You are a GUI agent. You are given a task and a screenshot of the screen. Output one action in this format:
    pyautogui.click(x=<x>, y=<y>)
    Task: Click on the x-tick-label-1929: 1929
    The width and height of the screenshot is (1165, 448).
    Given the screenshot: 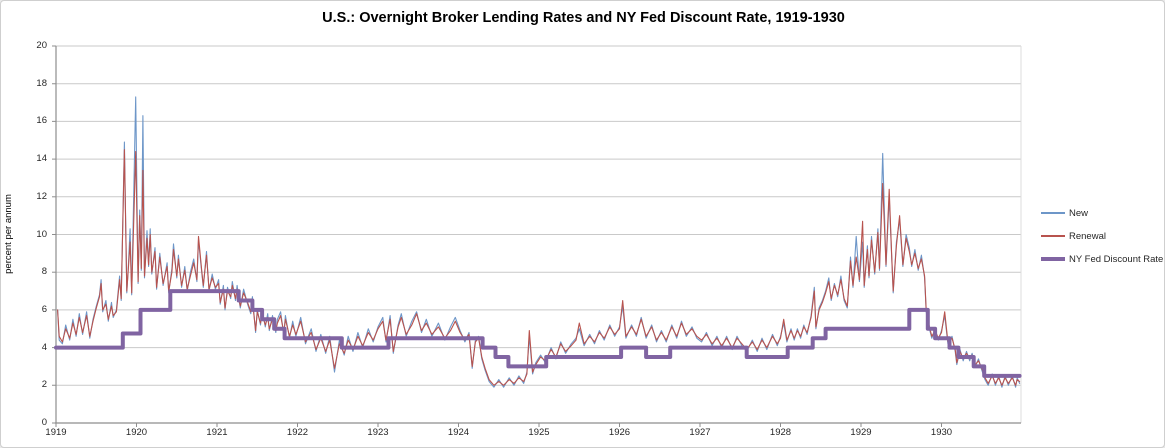 What is the action you would take?
    pyautogui.click(x=861, y=432)
    